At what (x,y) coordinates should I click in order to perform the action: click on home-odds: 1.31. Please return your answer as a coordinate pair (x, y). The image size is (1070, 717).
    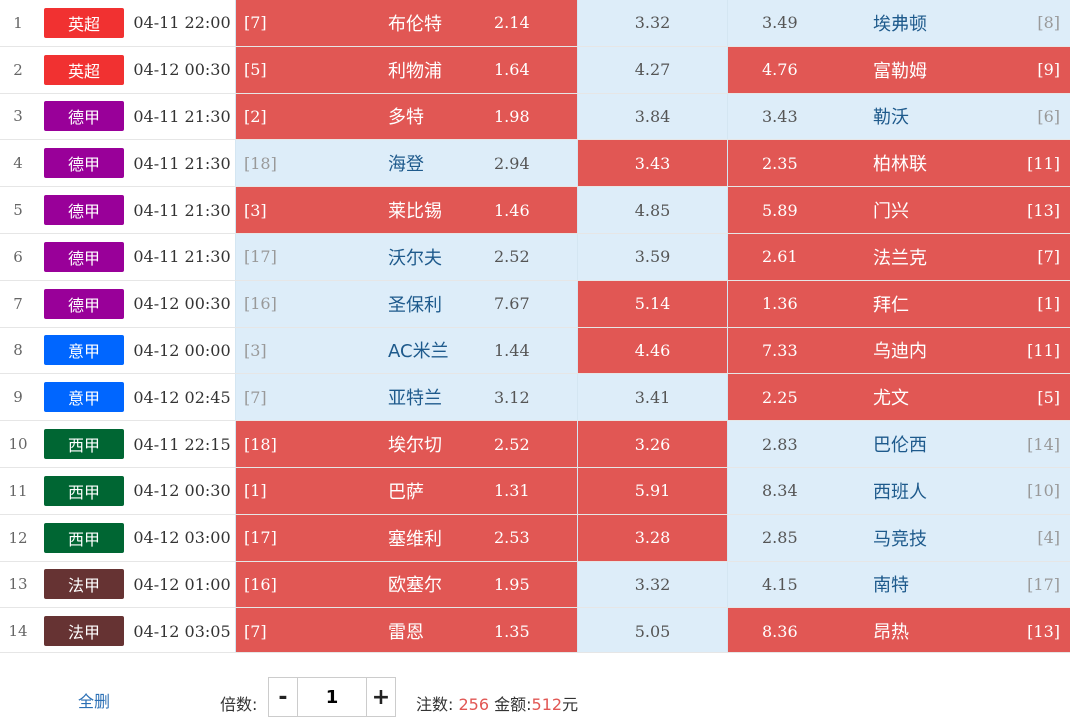
    Looking at the image, I should click on (512, 491).